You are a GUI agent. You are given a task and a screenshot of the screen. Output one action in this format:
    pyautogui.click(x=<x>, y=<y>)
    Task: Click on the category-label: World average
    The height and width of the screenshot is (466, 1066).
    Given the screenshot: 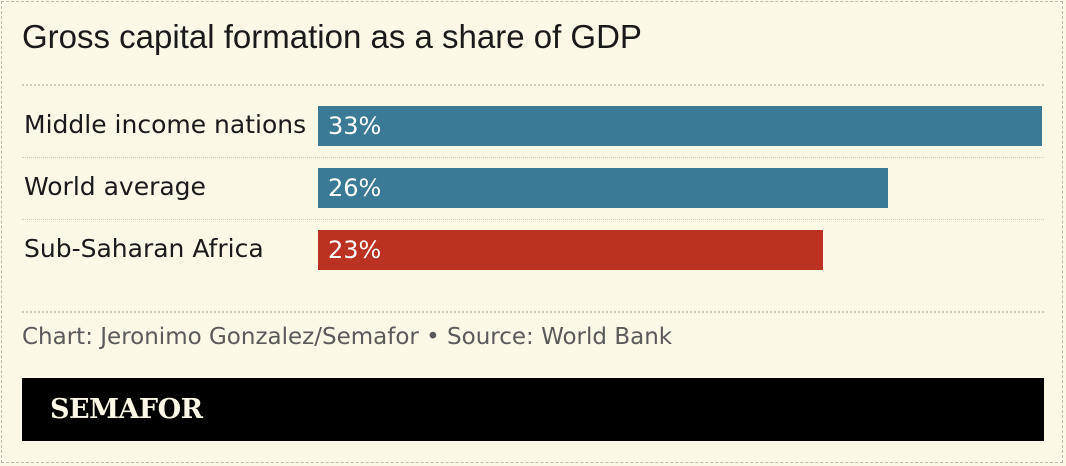 What is the action you would take?
    pyautogui.click(x=115, y=186)
    